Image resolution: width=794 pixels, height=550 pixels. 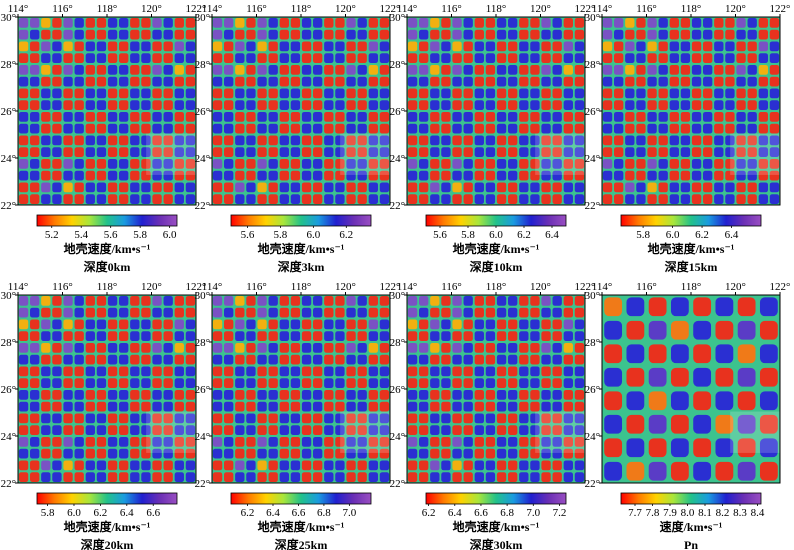 I want to click on colorbar, so click(x=301, y=498).